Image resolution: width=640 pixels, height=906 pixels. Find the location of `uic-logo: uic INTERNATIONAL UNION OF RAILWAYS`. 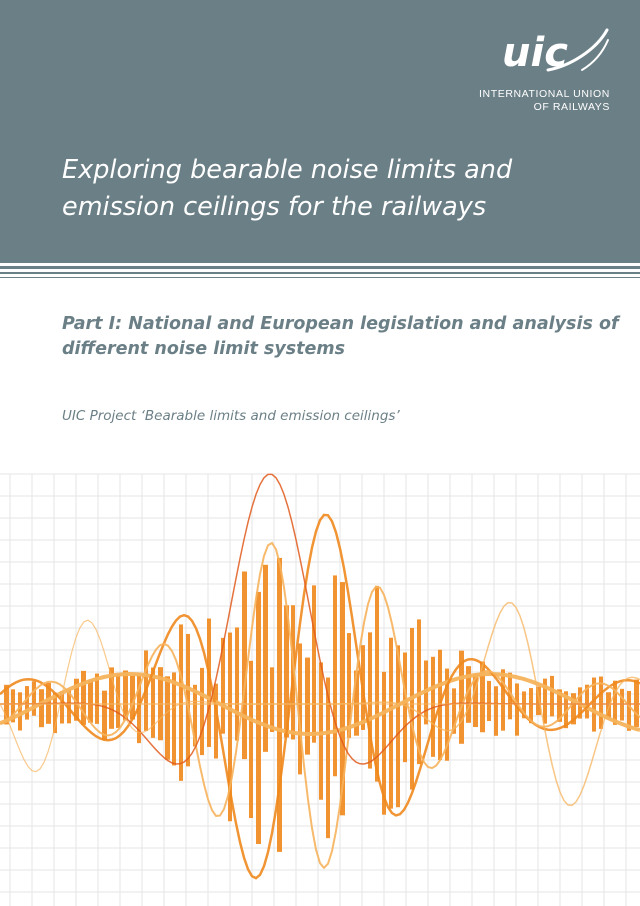

uic-logo: uic INTERNATIONAL UNION OF RAILWAYS is located at coordinates (510, 71).